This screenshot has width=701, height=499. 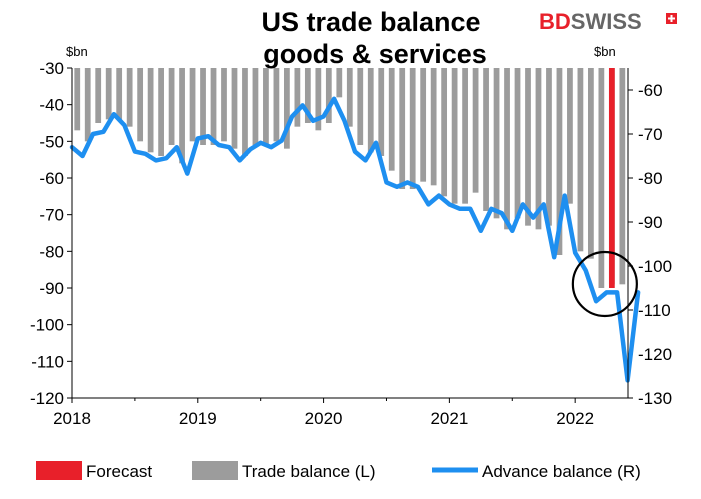 I want to click on brand-logo: BDSWISS, so click(x=608, y=21).